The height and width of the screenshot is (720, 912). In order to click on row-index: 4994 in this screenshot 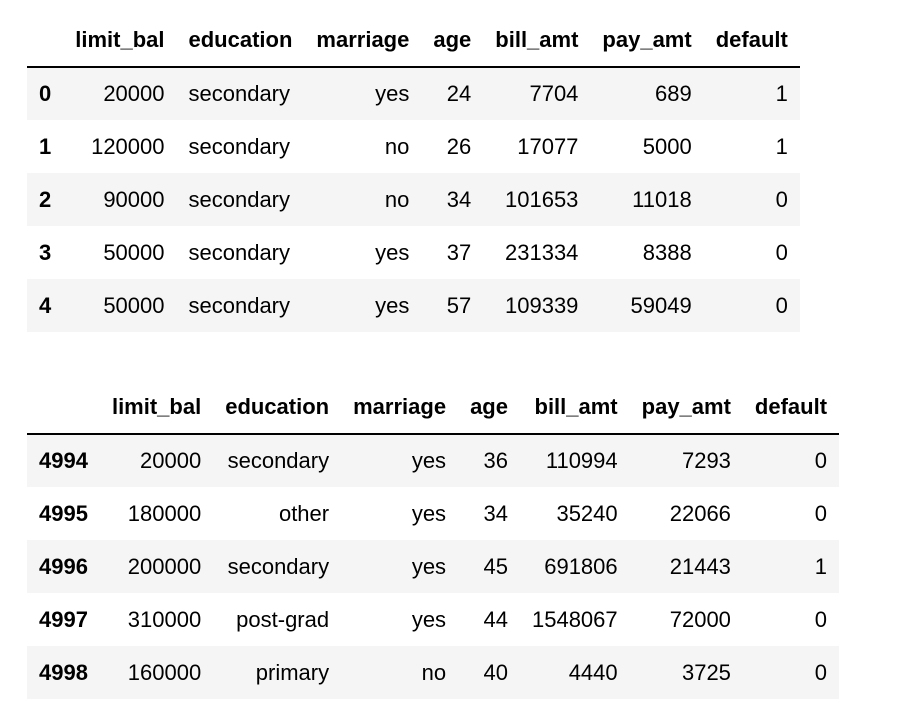, I will do `click(63, 460)`.